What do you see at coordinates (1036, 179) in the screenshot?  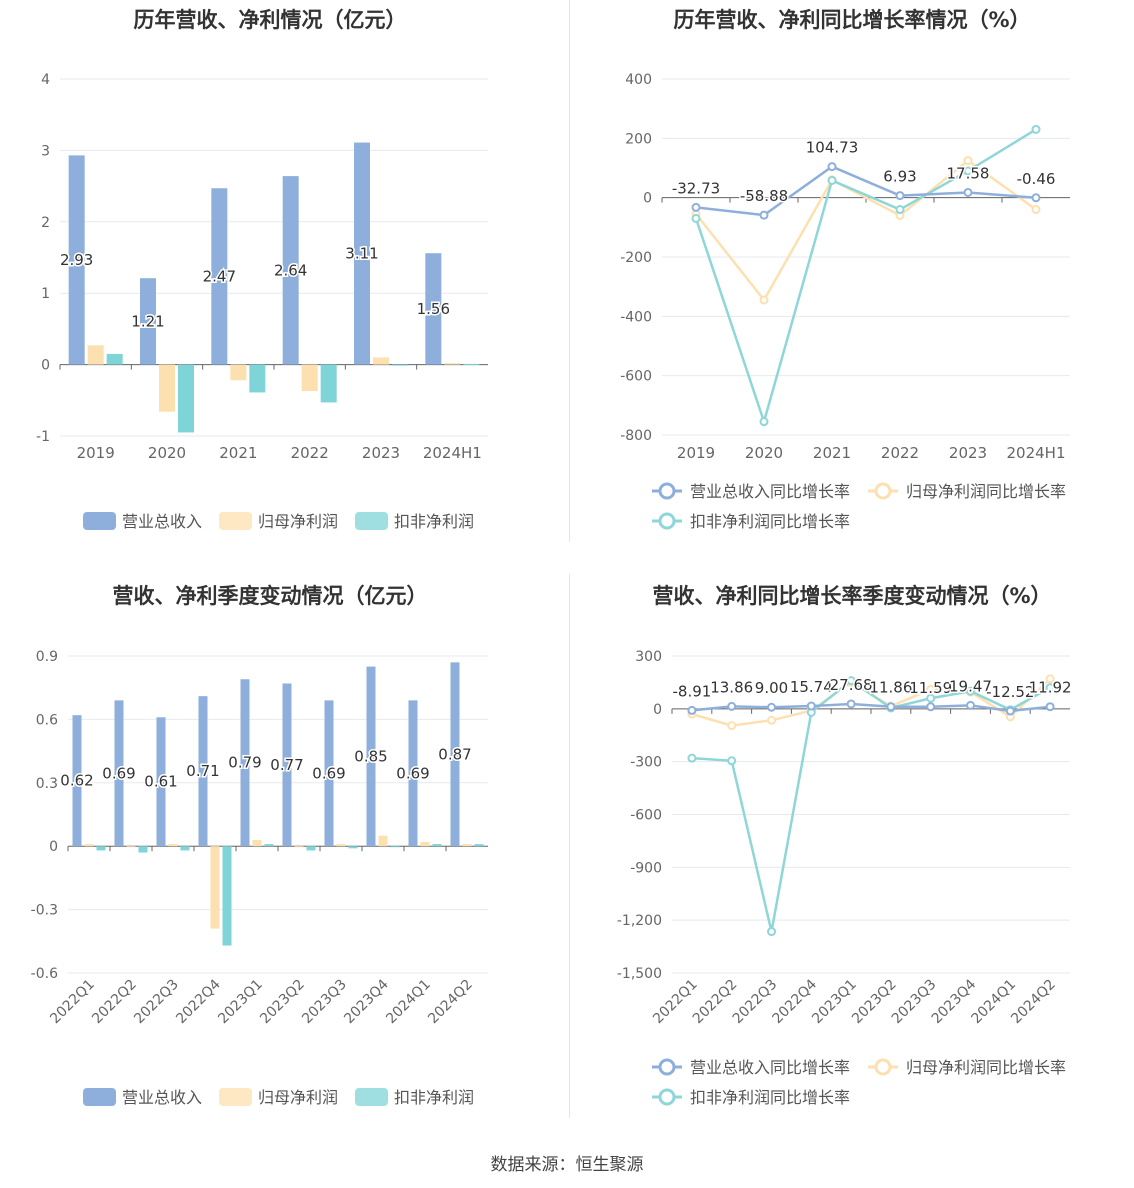 I see `point-label-5: -0.46` at bounding box center [1036, 179].